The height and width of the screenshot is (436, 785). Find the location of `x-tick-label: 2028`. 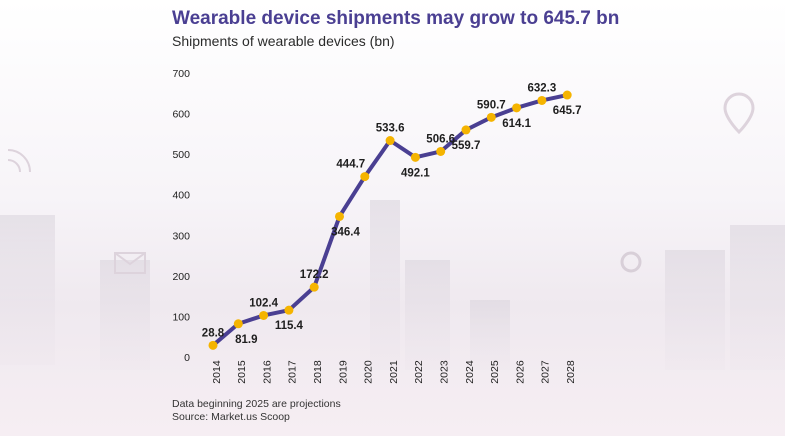

x-tick-label: 2028 is located at coordinates (571, 372).